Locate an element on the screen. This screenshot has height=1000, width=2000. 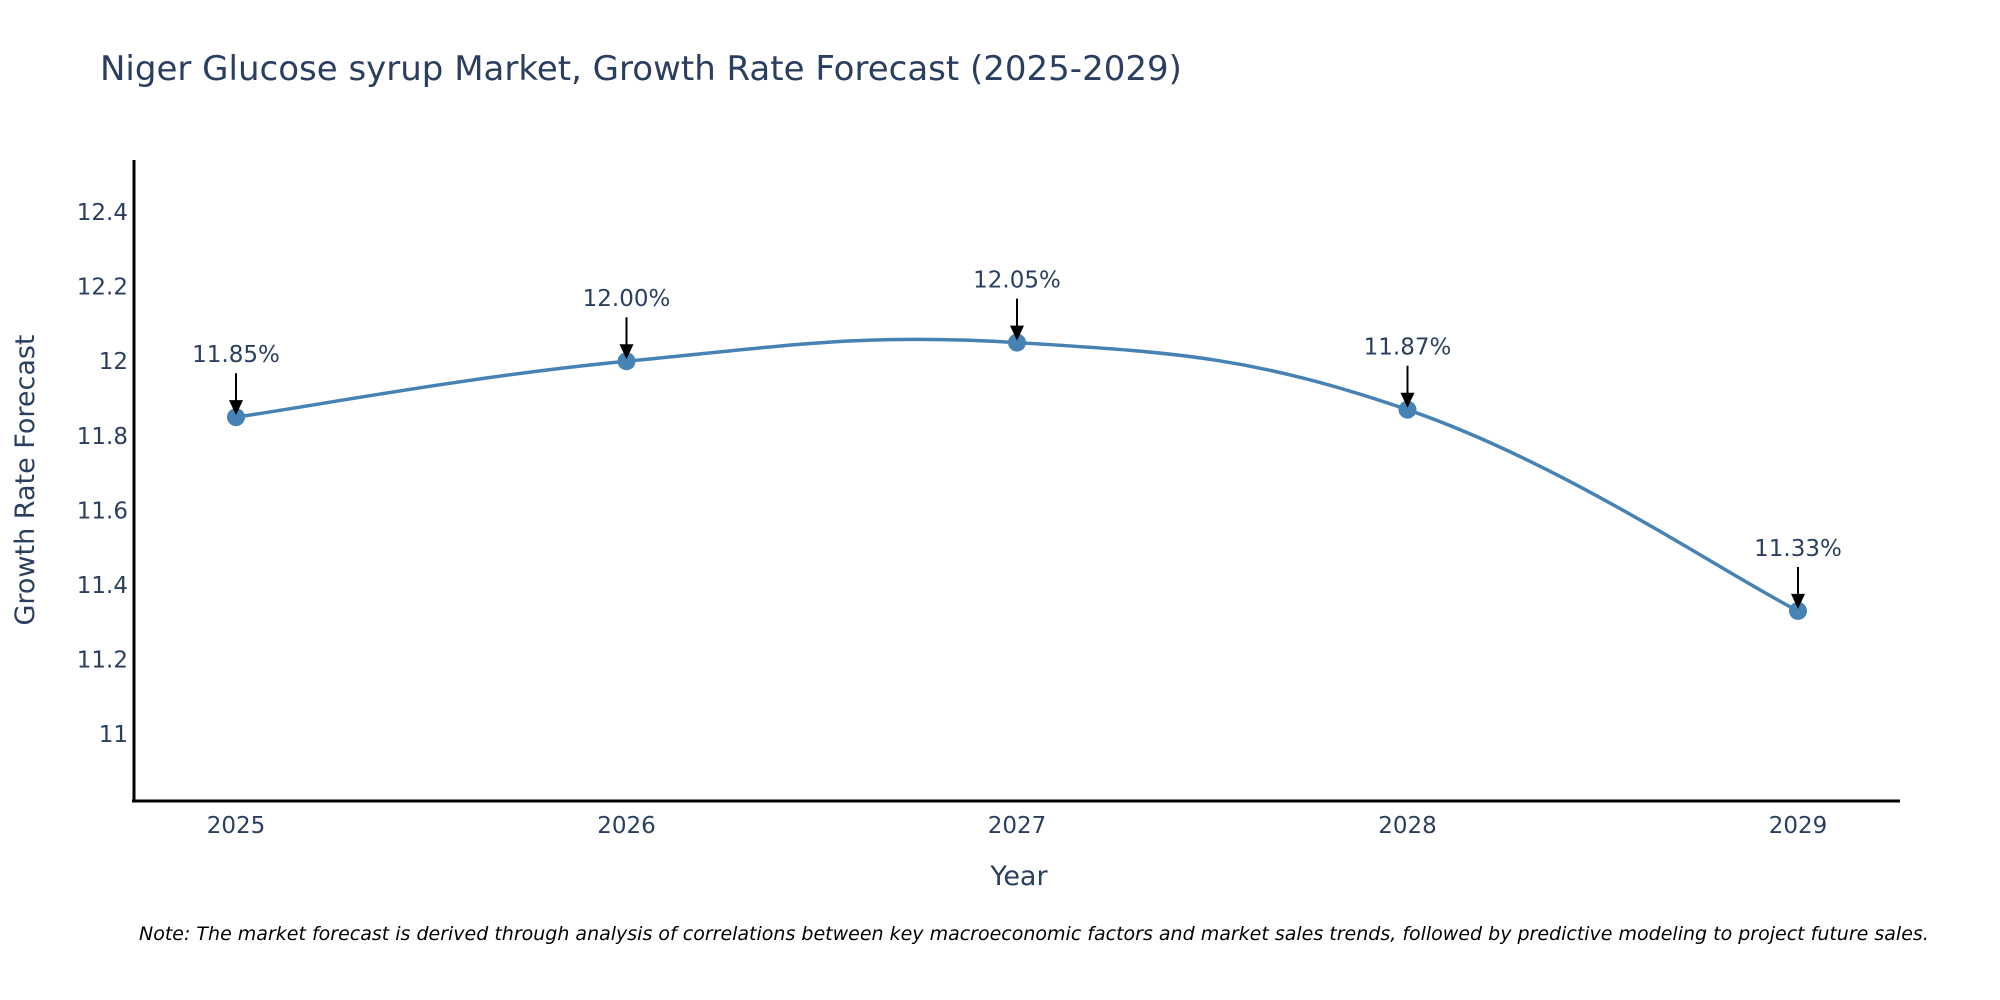
y-tick-label: 12 is located at coordinates (113, 362).